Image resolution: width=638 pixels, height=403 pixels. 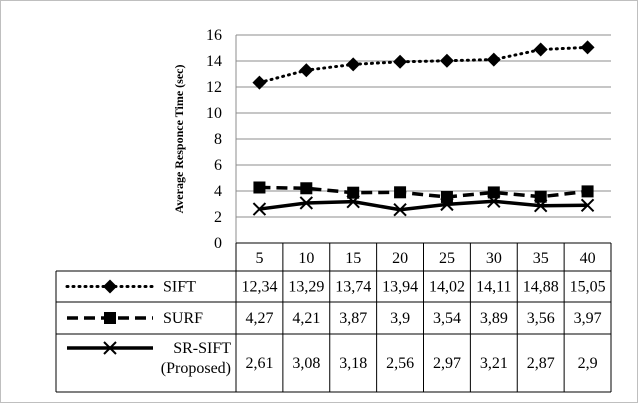 I want to click on category-label: 5, so click(x=259, y=258).